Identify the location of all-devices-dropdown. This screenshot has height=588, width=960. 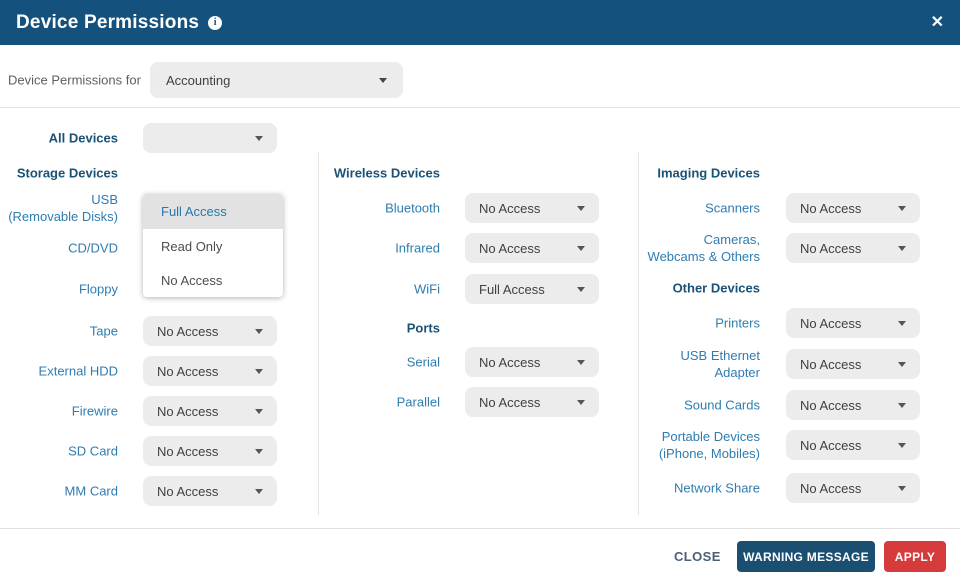
(210, 138).